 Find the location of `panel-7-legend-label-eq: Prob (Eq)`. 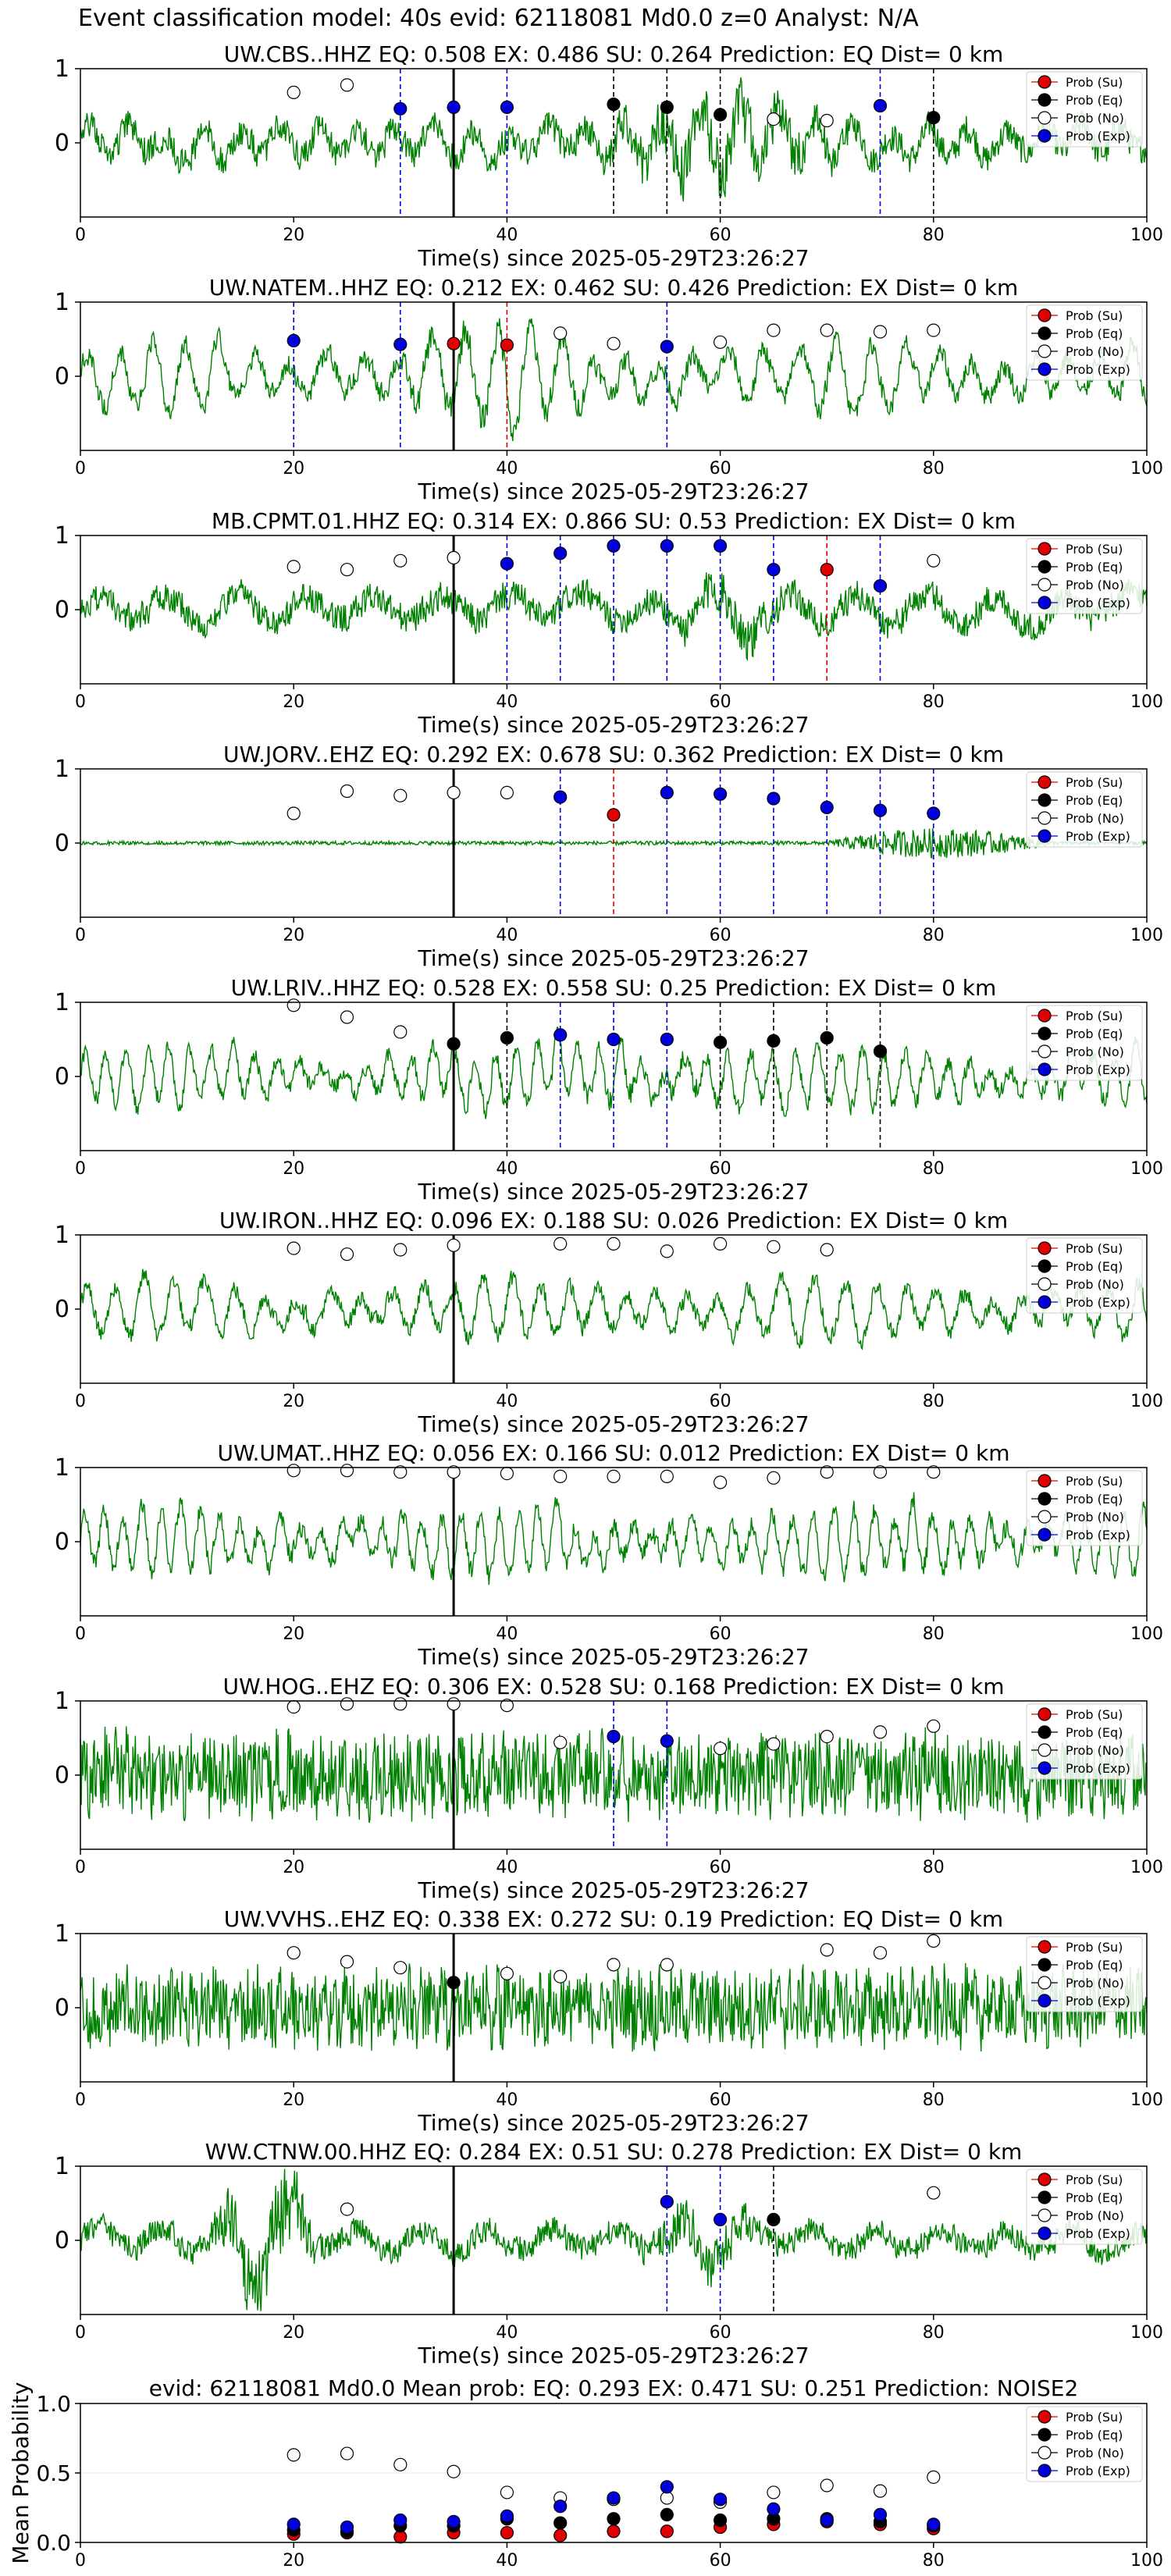

panel-7-legend-label-eq: Prob (Eq) is located at coordinates (1094, 1499).